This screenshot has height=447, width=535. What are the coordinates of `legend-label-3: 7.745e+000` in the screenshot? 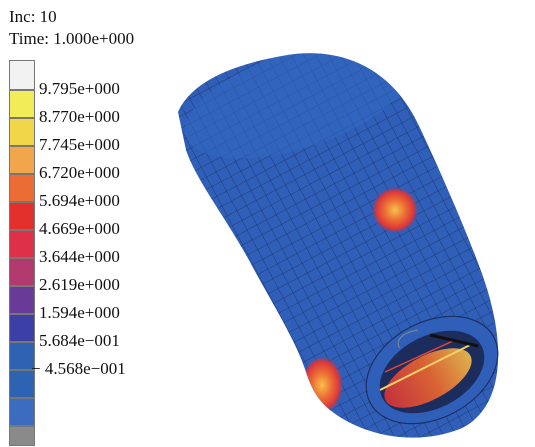 It's located at (79, 144).